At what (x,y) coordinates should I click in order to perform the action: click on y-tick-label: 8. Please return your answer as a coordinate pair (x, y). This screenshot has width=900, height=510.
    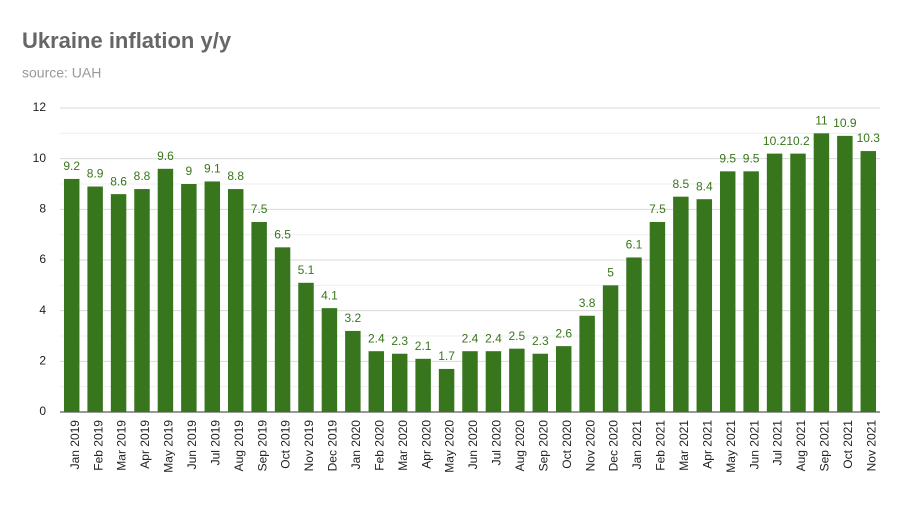
    Looking at the image, I should click on (42, 209).